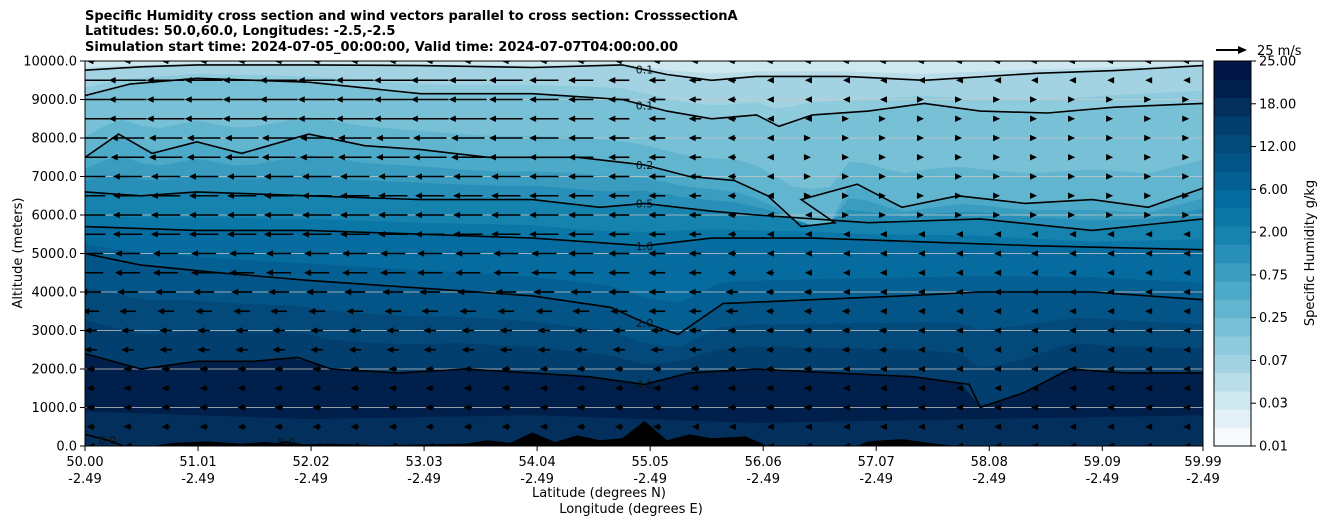  I want to click on x-tick-label-lat: 50.00, so click(84, 462).